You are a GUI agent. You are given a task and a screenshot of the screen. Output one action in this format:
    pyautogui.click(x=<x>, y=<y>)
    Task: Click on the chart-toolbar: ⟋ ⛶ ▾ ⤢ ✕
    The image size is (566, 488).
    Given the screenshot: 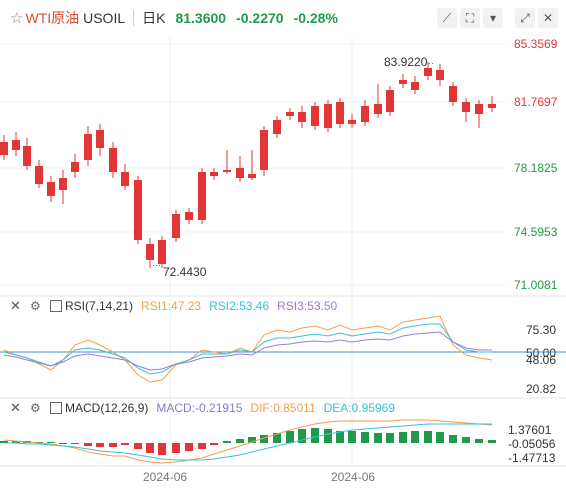 What is the action you would take?
    pyautogui.click(x=497, y=18)
    